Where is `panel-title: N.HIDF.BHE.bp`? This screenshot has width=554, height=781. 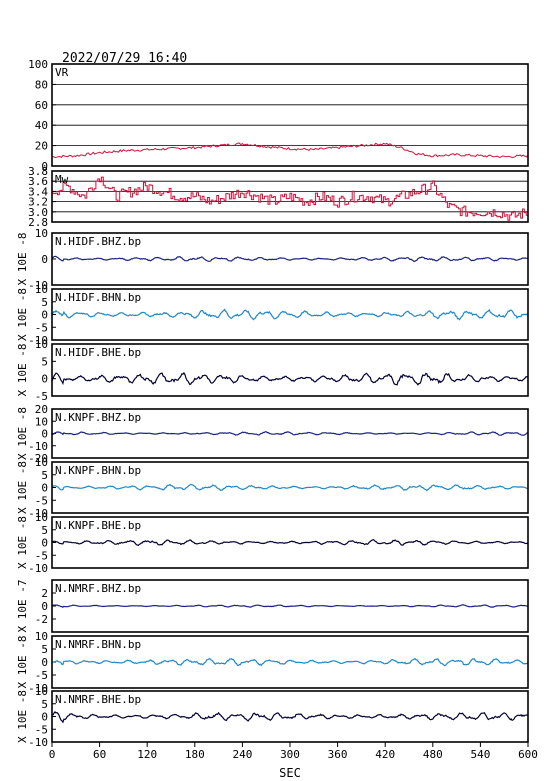
panel-title: N.HIDF.BHE.bp is located at coordinates (98, 352).